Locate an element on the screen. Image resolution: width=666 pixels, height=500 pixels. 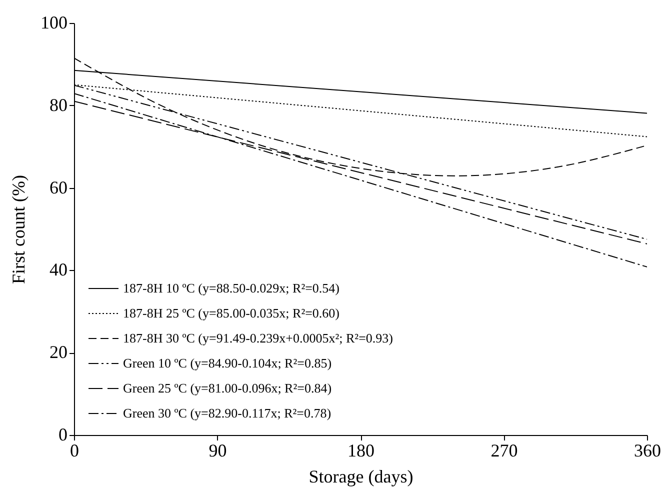
x-axis-title: Storage (days) is located at coordinates (361, 476).